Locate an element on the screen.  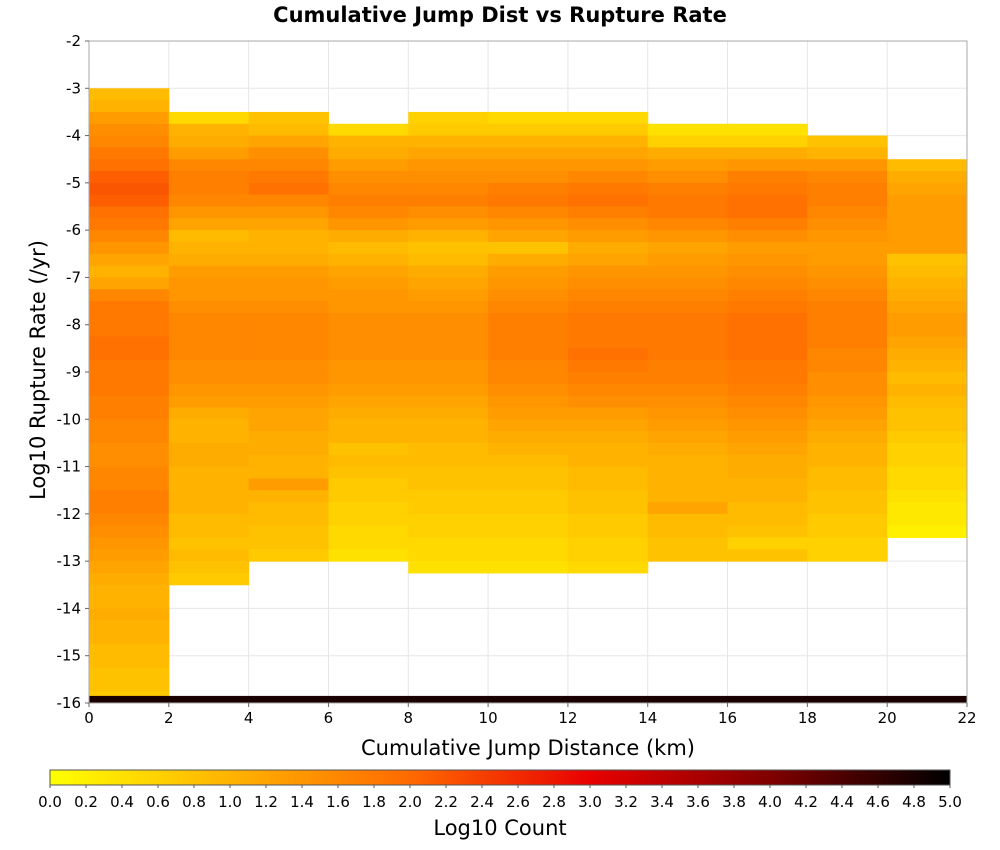
x-tick-label: 6 is located at coordinates (329, 718).